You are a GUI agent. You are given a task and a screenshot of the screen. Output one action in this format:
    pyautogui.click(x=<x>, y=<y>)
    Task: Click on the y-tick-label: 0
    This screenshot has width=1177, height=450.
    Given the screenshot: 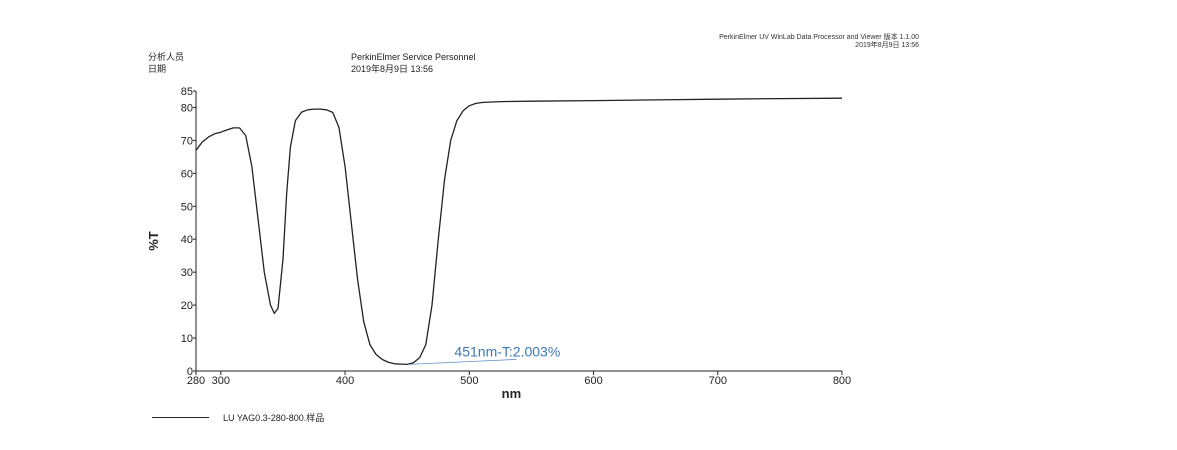 What is the action you would take?
    pyautogui.click(x=190, y=372)
    